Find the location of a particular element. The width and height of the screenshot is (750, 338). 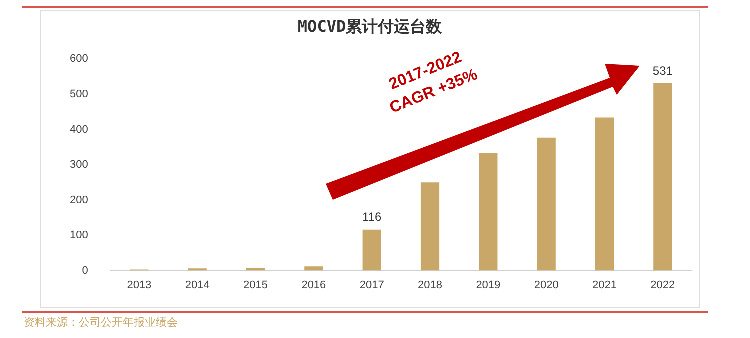

y-tick-label: 500 is located at coordinates (79, 94).